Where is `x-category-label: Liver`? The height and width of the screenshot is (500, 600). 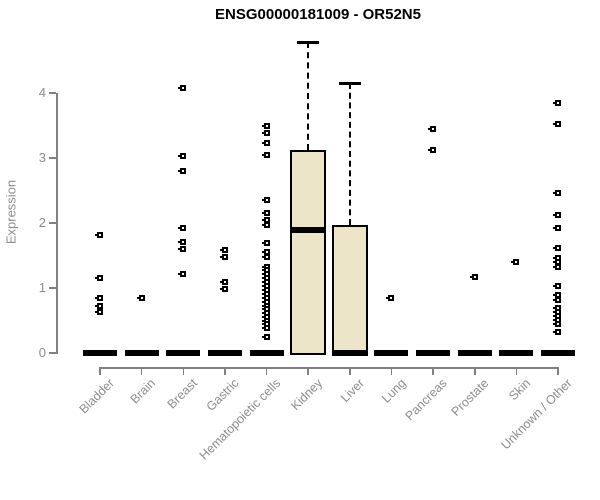
x-category-label: Liver is located at coordinates (352, 391).